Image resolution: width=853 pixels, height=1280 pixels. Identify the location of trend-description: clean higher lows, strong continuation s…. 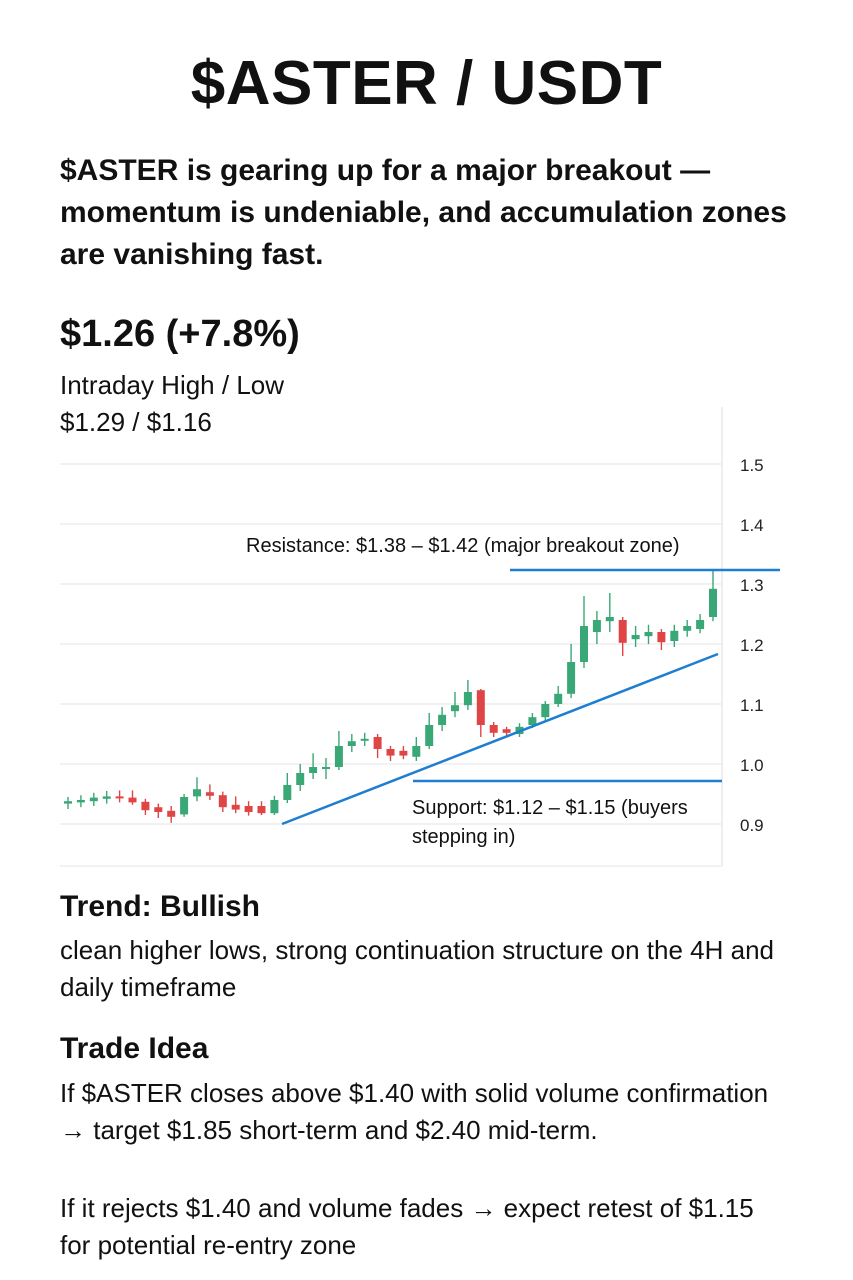
(417, 968).